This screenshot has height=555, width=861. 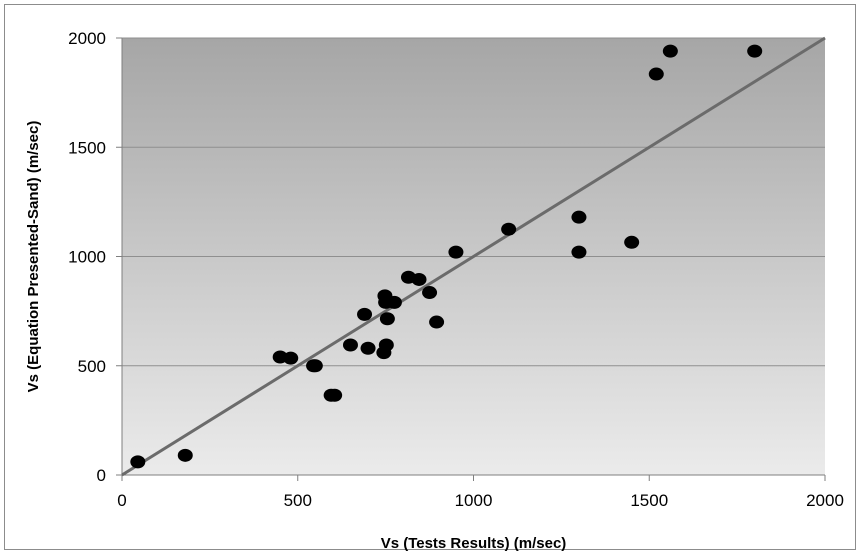 What do you see at coordinates (474, 543) in the screenshot?
I see `x-axis-title: Vs (Tests Results) (m/sec)` at bounding box center [474, 543].